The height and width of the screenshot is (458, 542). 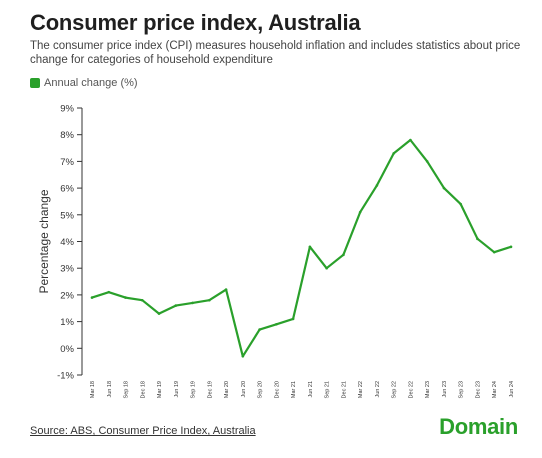 What do you see at coordinates (44, 241) in the screenshot?
I see `y-axis-label: Percentage change` at bounding box center [44, 241].